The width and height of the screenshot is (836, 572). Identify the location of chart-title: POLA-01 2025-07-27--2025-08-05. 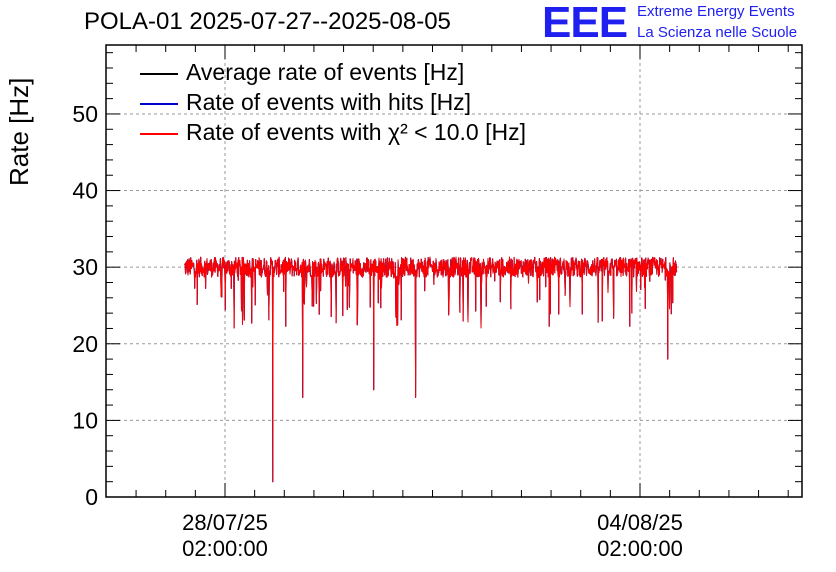
(267, 21).